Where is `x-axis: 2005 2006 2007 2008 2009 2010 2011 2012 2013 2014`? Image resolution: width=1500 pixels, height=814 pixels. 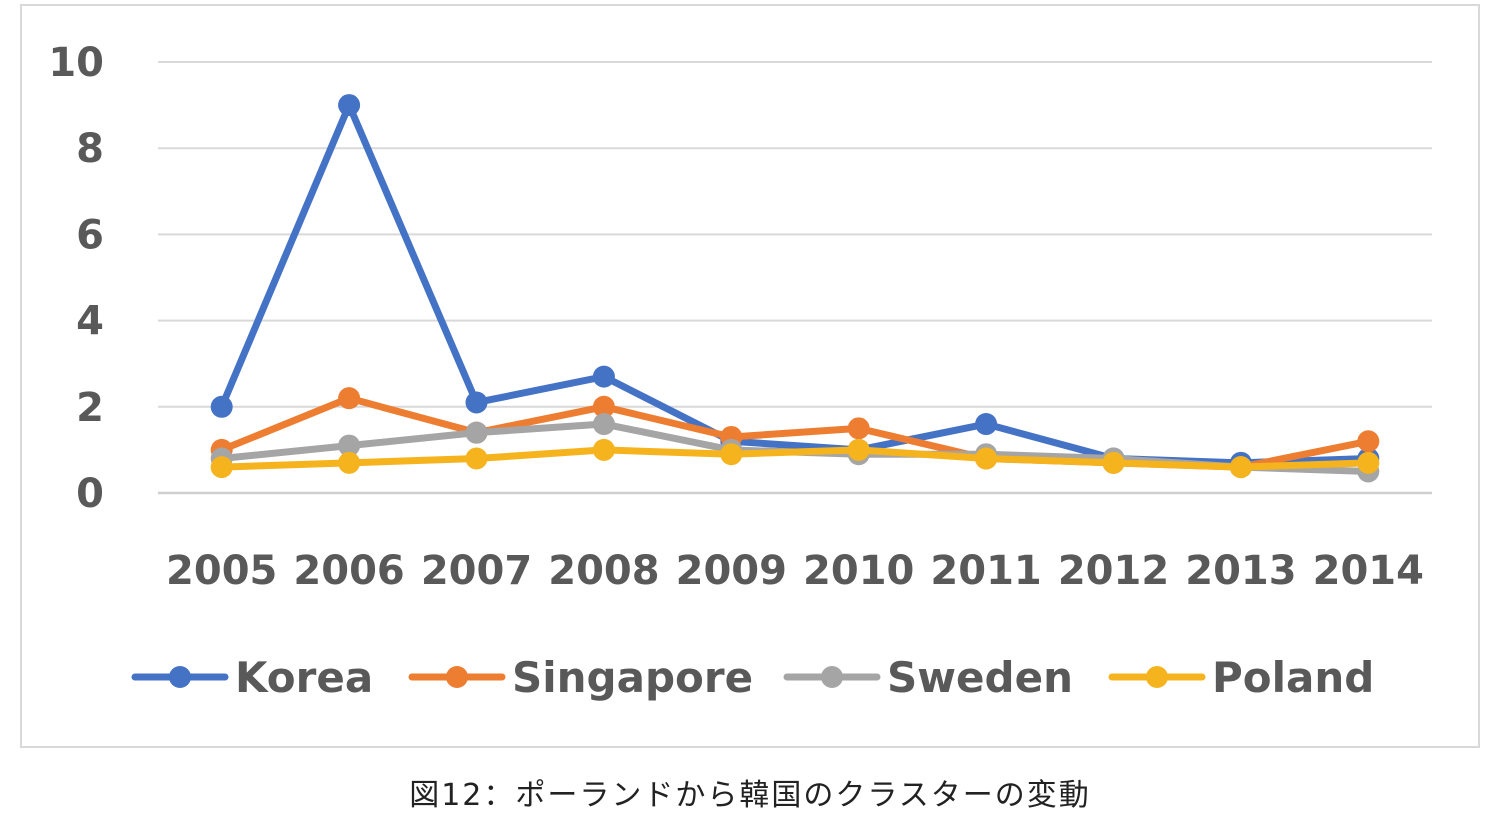
x-axis: 2005 2006 2007 2008 2009 2010 2011 2012 2013 2014 is located at coordinates (795, 571).